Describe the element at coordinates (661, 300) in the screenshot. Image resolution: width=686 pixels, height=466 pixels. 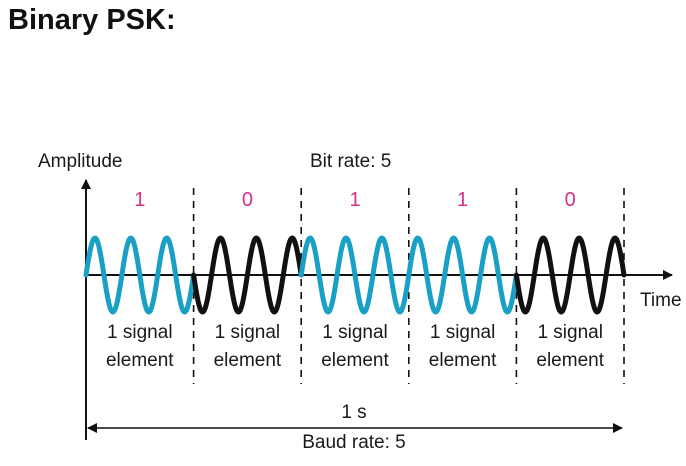
I see `time-axis-label: Time` at that location.